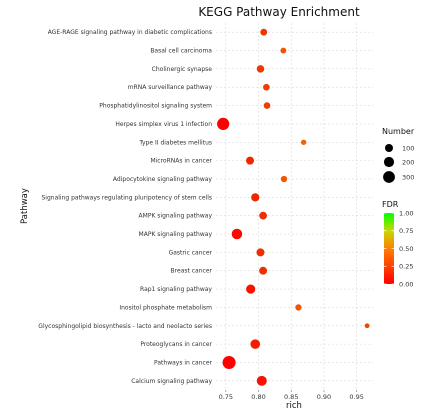 The height and width of the screenshot is (414, 442). Describe the element at coordinates (398, 131) in the screenshot. I see `size-legend-title: Number` at that location.